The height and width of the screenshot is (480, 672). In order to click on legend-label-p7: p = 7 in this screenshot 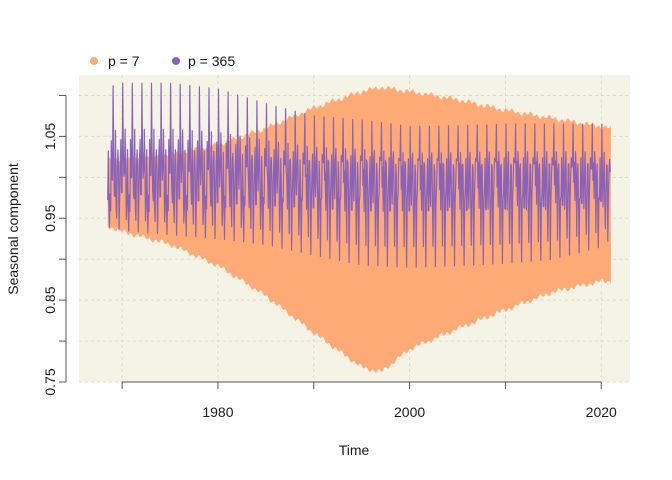, I will do `click(124, 61)`.